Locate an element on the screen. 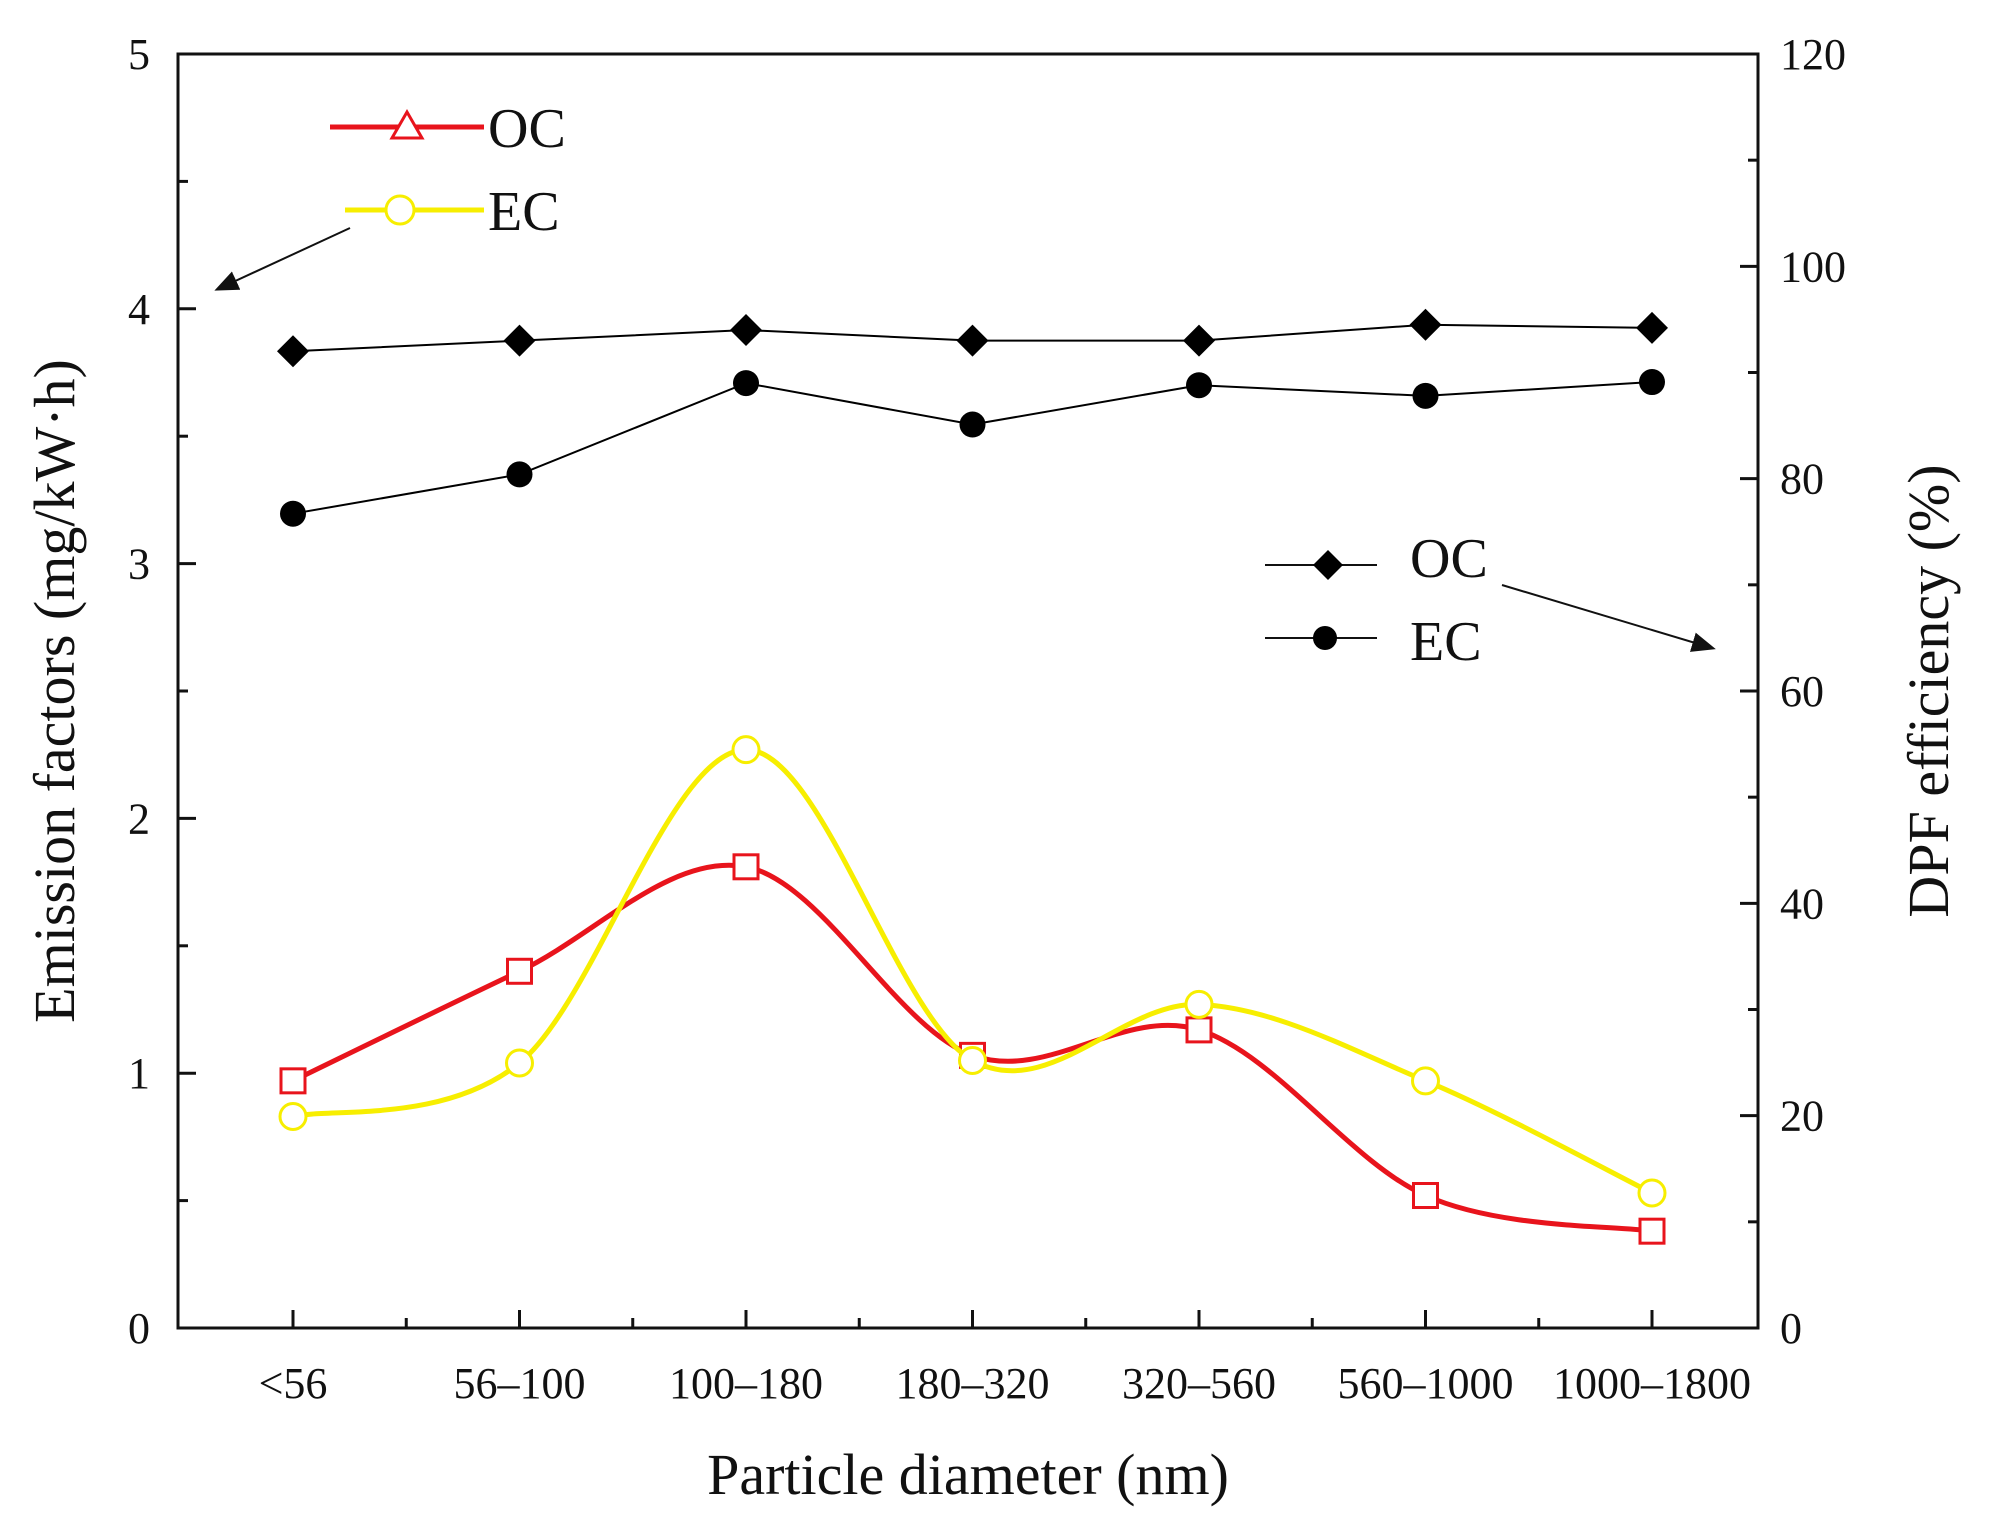 This screenshot has width=1993, height=1536. legend-ec-emission-circle-marker is located at coordinates (400, 210).